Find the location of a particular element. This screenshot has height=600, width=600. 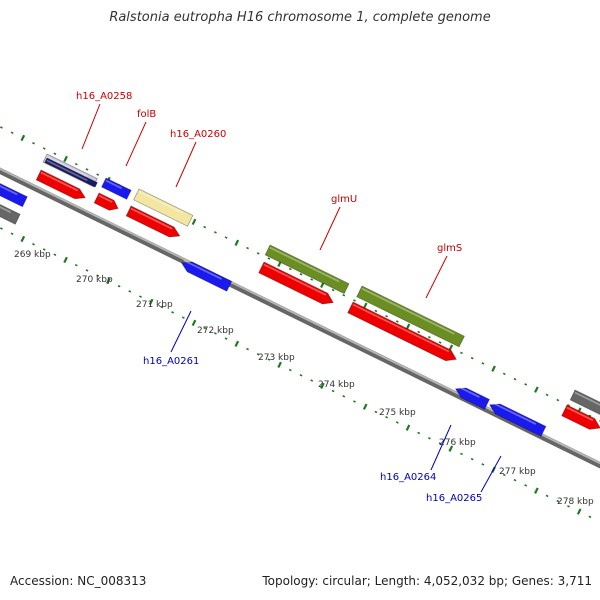

cds-glmu is located at coordinates (296, 283).